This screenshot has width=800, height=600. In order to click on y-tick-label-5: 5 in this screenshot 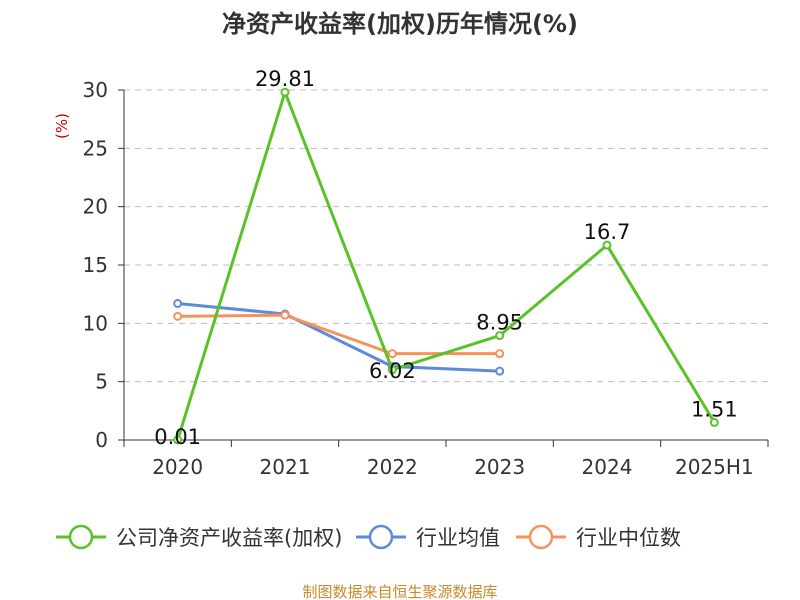, I will do `click(101, 382)`.